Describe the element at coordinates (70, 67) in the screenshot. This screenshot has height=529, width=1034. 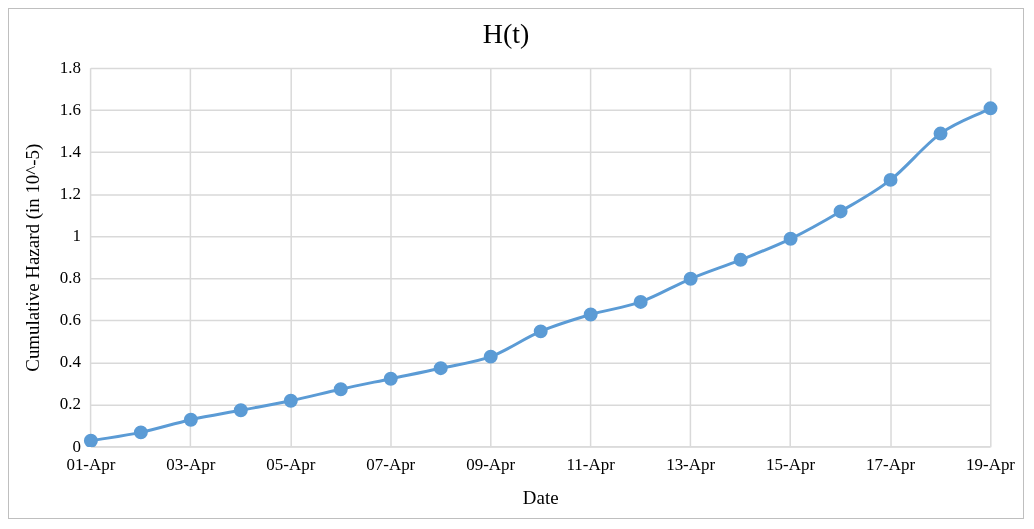
I see `y-tick-label: 1.8` at that location.